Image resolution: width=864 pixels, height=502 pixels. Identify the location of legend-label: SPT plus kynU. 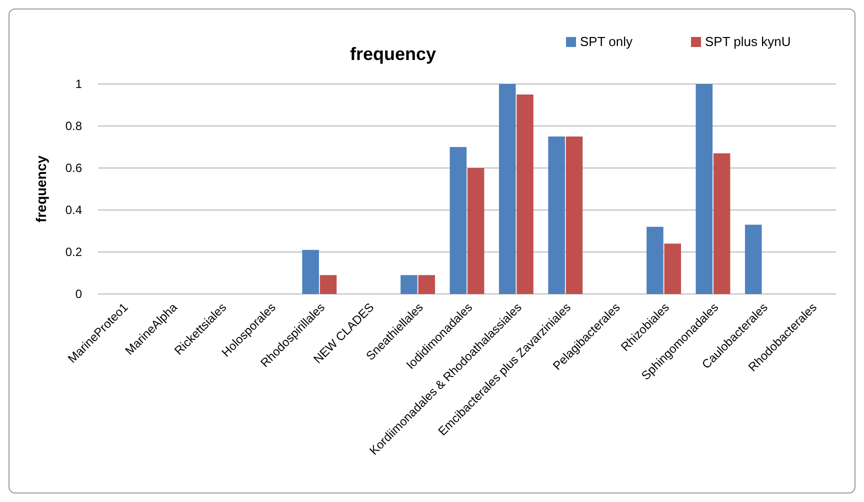
(748, 41).